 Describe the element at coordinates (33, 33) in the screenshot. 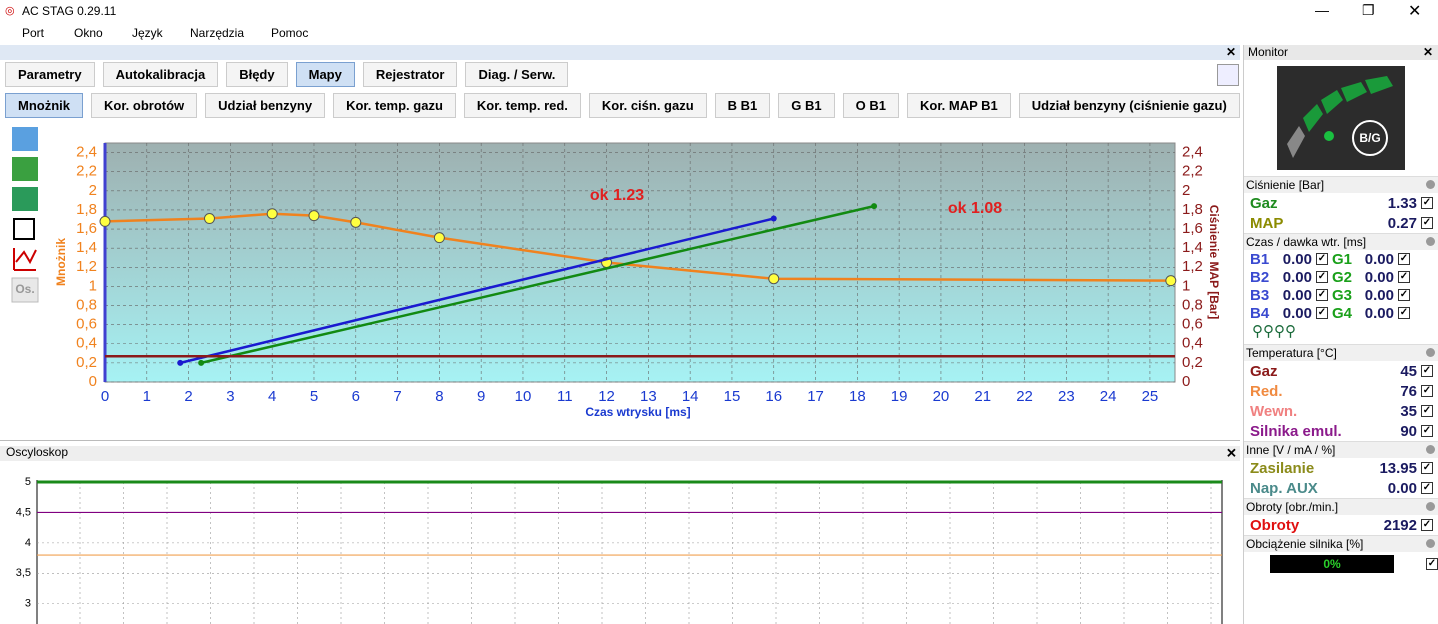

I see `menu-item: Port` at that location.